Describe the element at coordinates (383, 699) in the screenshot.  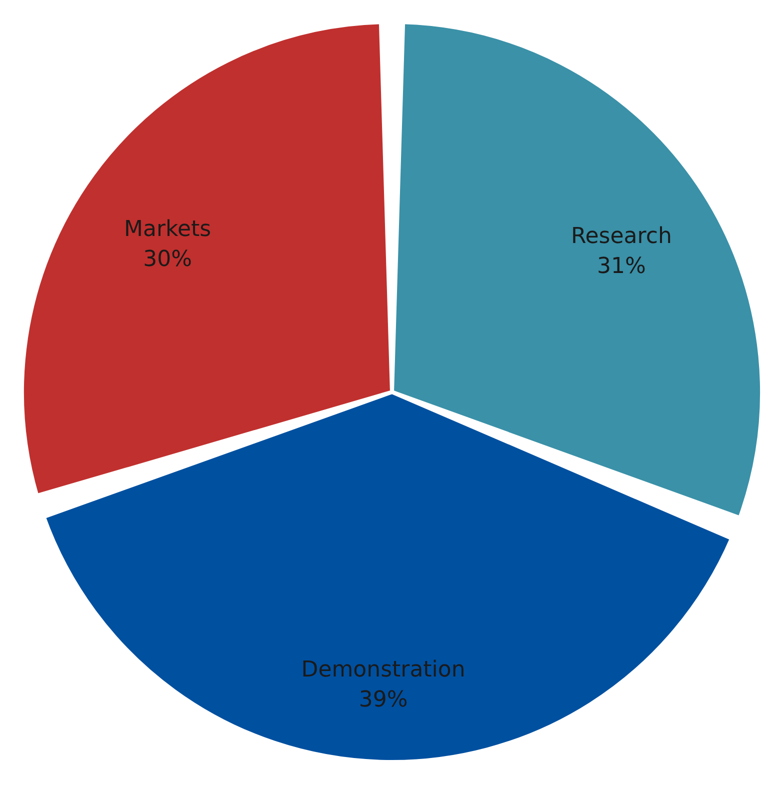
I see `data-label: 39%` at that location.